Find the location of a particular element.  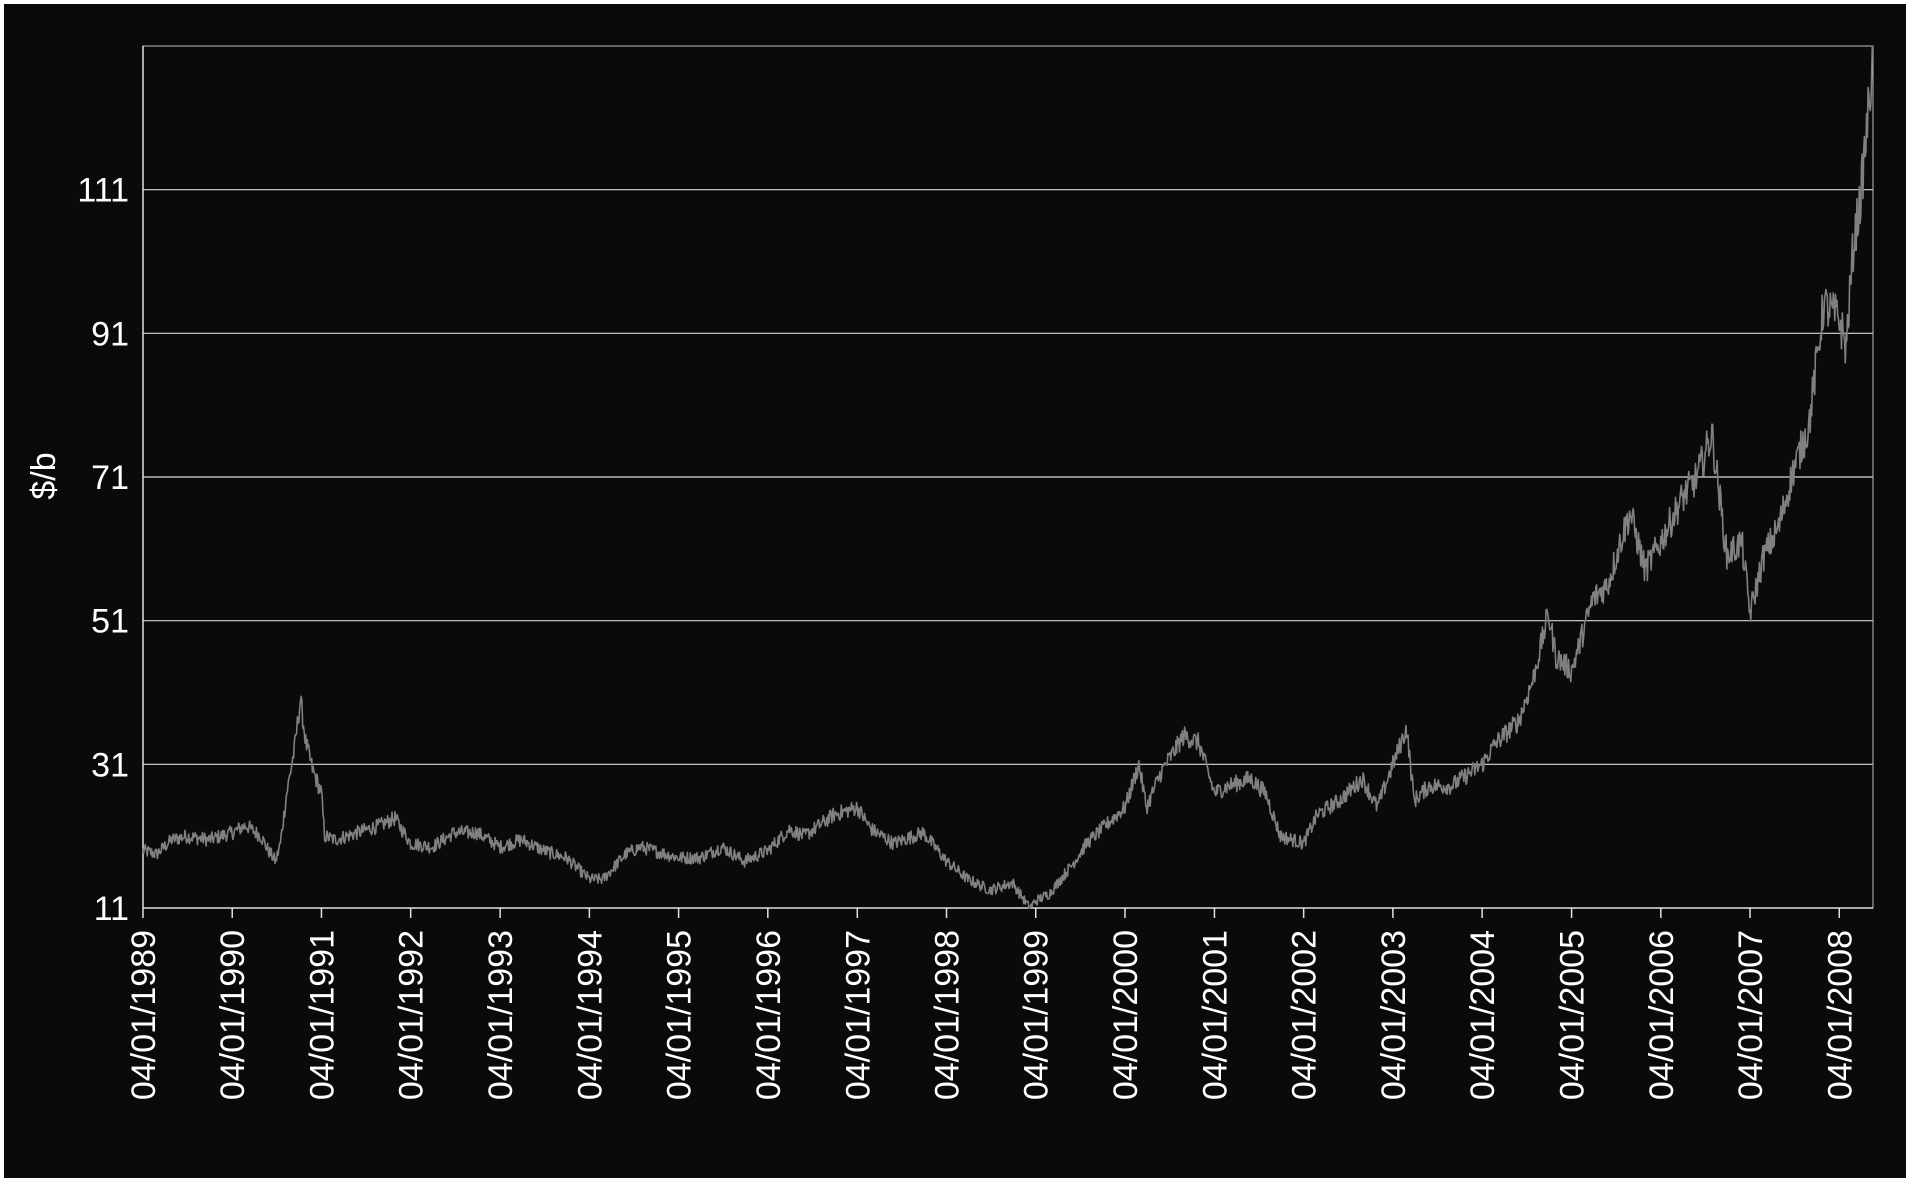

x-tick-label: 04/01/2005 is located at coordinates (1573, 1015).